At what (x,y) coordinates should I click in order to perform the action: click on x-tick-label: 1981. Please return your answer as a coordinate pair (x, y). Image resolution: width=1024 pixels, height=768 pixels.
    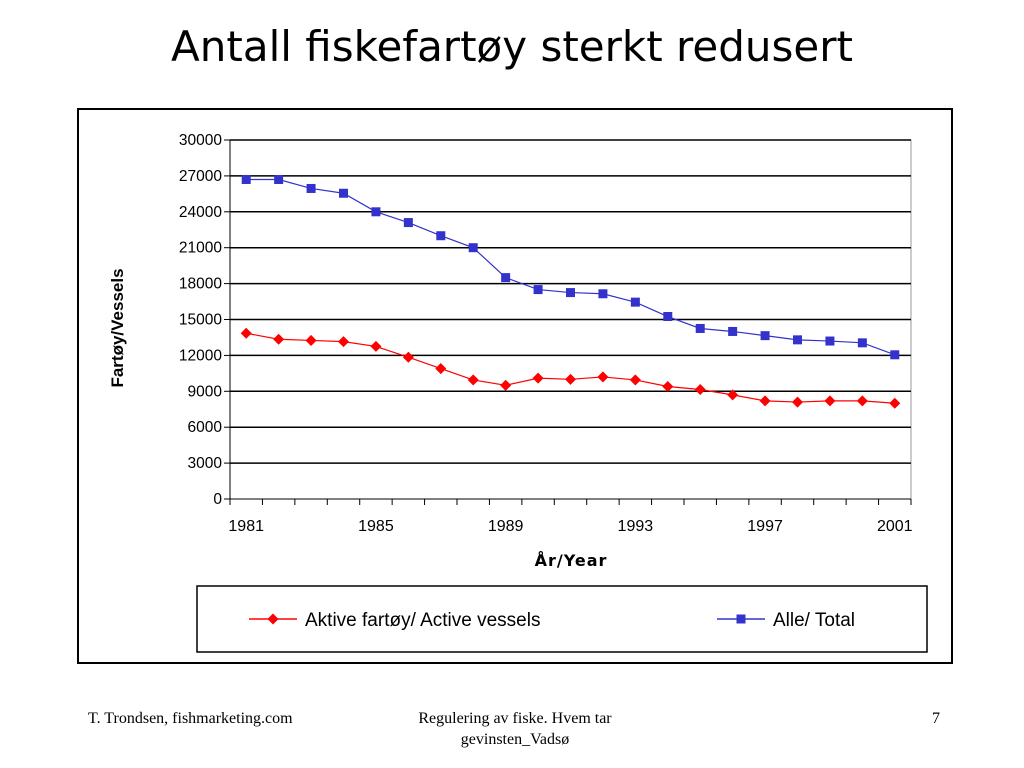
    Looking at the image, I should click on (246, 526).